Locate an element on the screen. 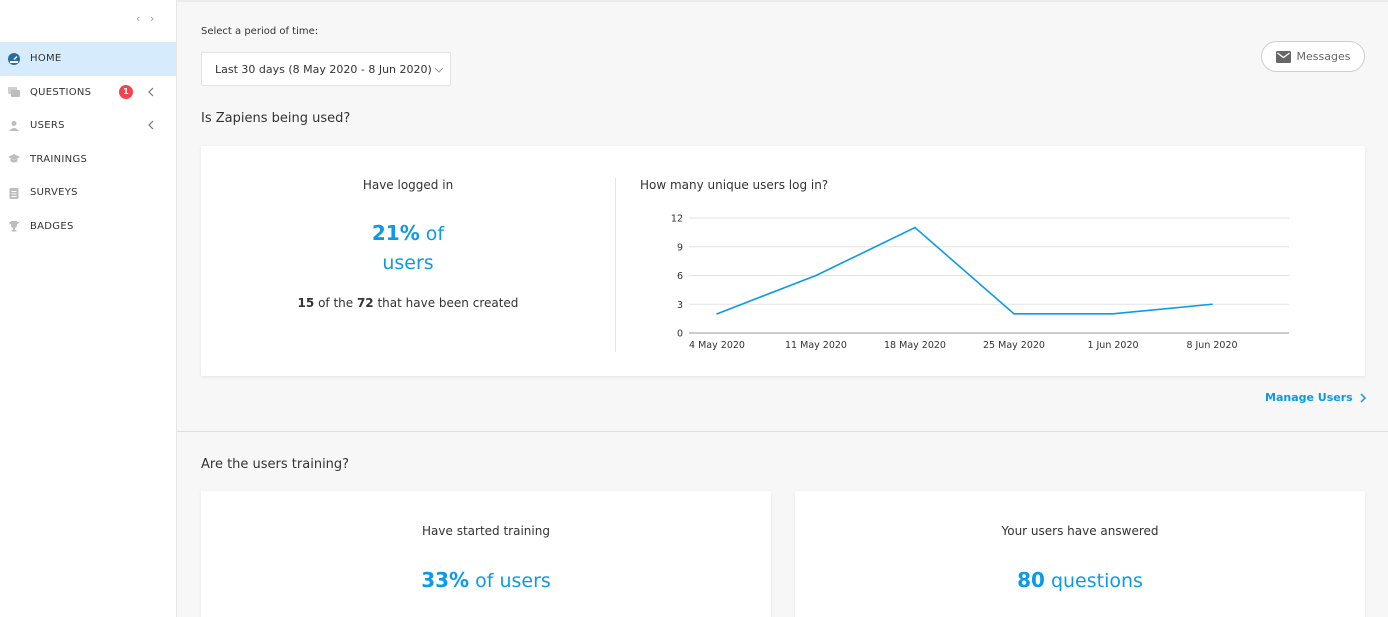  logged-in-users: users is located at coordinates (408, 263).